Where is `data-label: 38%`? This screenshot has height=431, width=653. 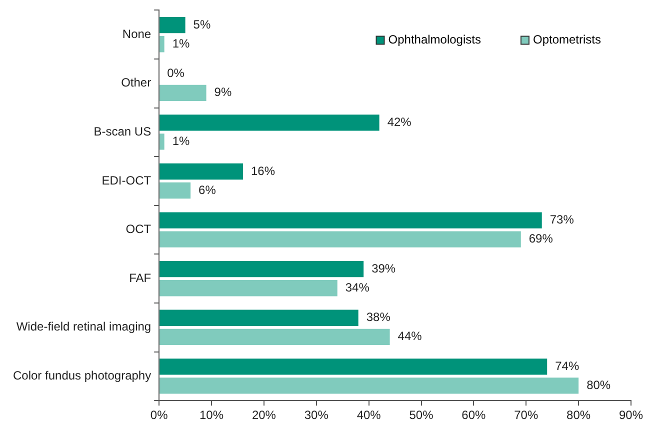 data-label: 38% is located at coordinates (378, 317).